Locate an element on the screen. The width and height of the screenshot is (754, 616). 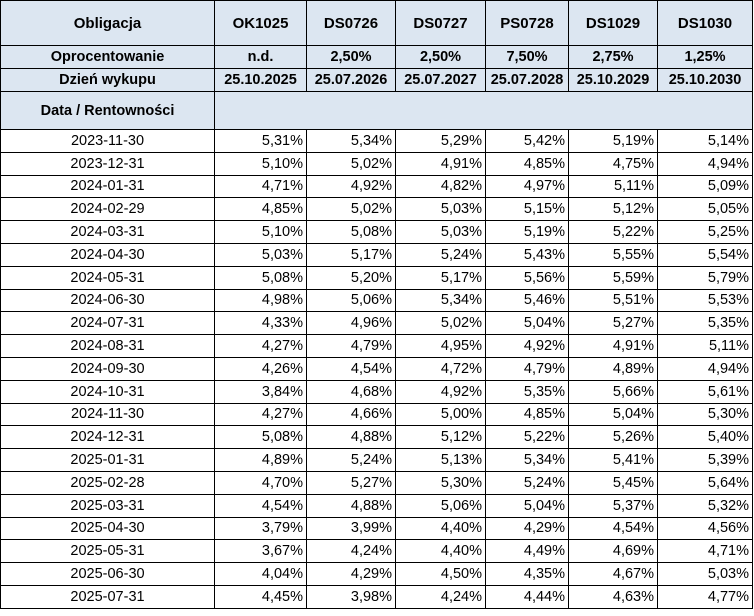
table-row: 2025-02-28 4,70% 5,27% 5,30% 5,24% 5,45% 5,64% is located at coordinates (376, 482).